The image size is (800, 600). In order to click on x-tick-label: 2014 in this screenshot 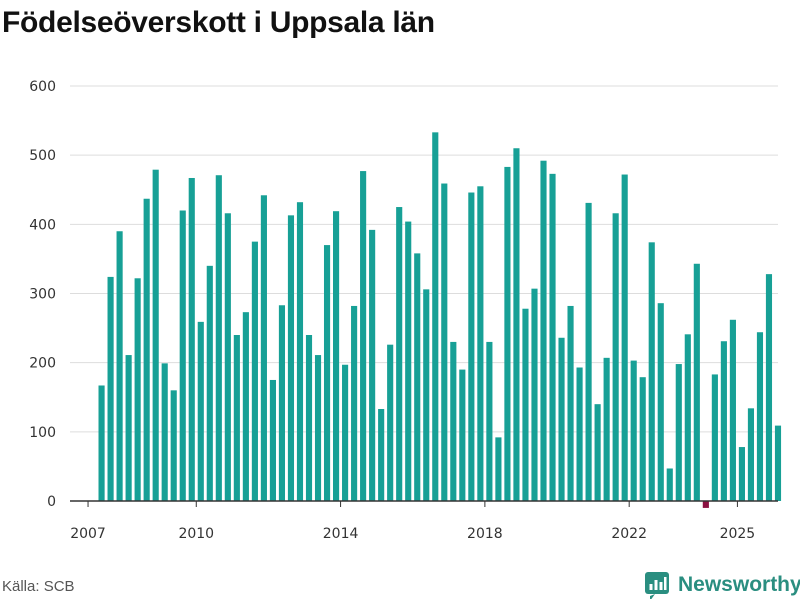, I will do `click(341, 534)`.